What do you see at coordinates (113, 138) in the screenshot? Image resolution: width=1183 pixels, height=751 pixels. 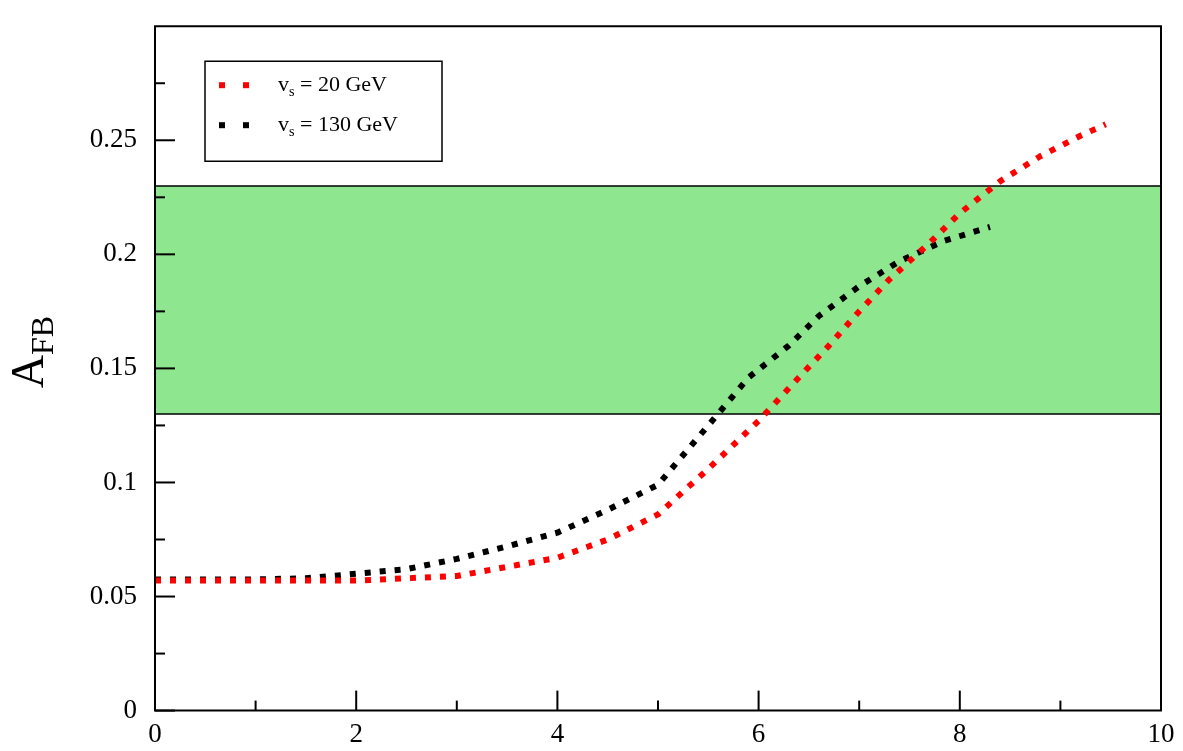 I see `y-tick-label: 0.25` at bounding box center [113, 138].